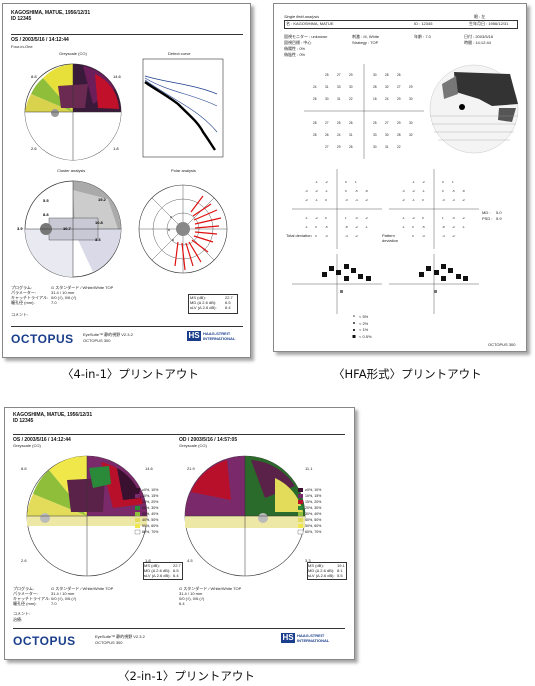 The image size is (535, 686). I want to click on threshold-value: 28, so click(315, 123).